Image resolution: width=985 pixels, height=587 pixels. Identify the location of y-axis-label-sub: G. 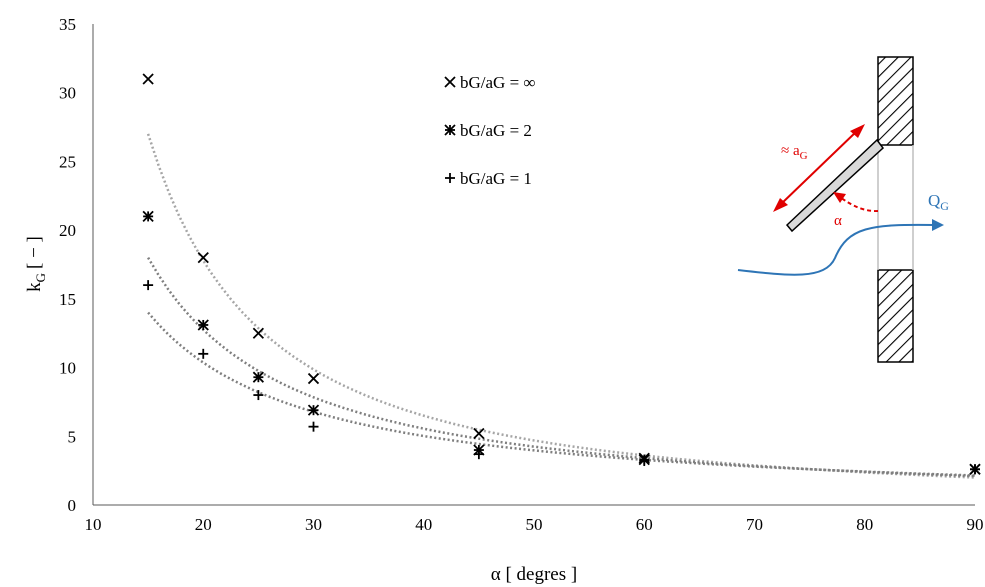
(40, 277).